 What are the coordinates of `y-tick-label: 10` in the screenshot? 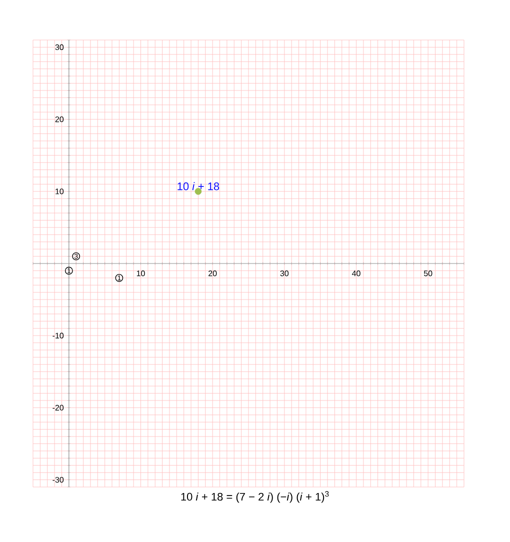 It's located at (60, 191).